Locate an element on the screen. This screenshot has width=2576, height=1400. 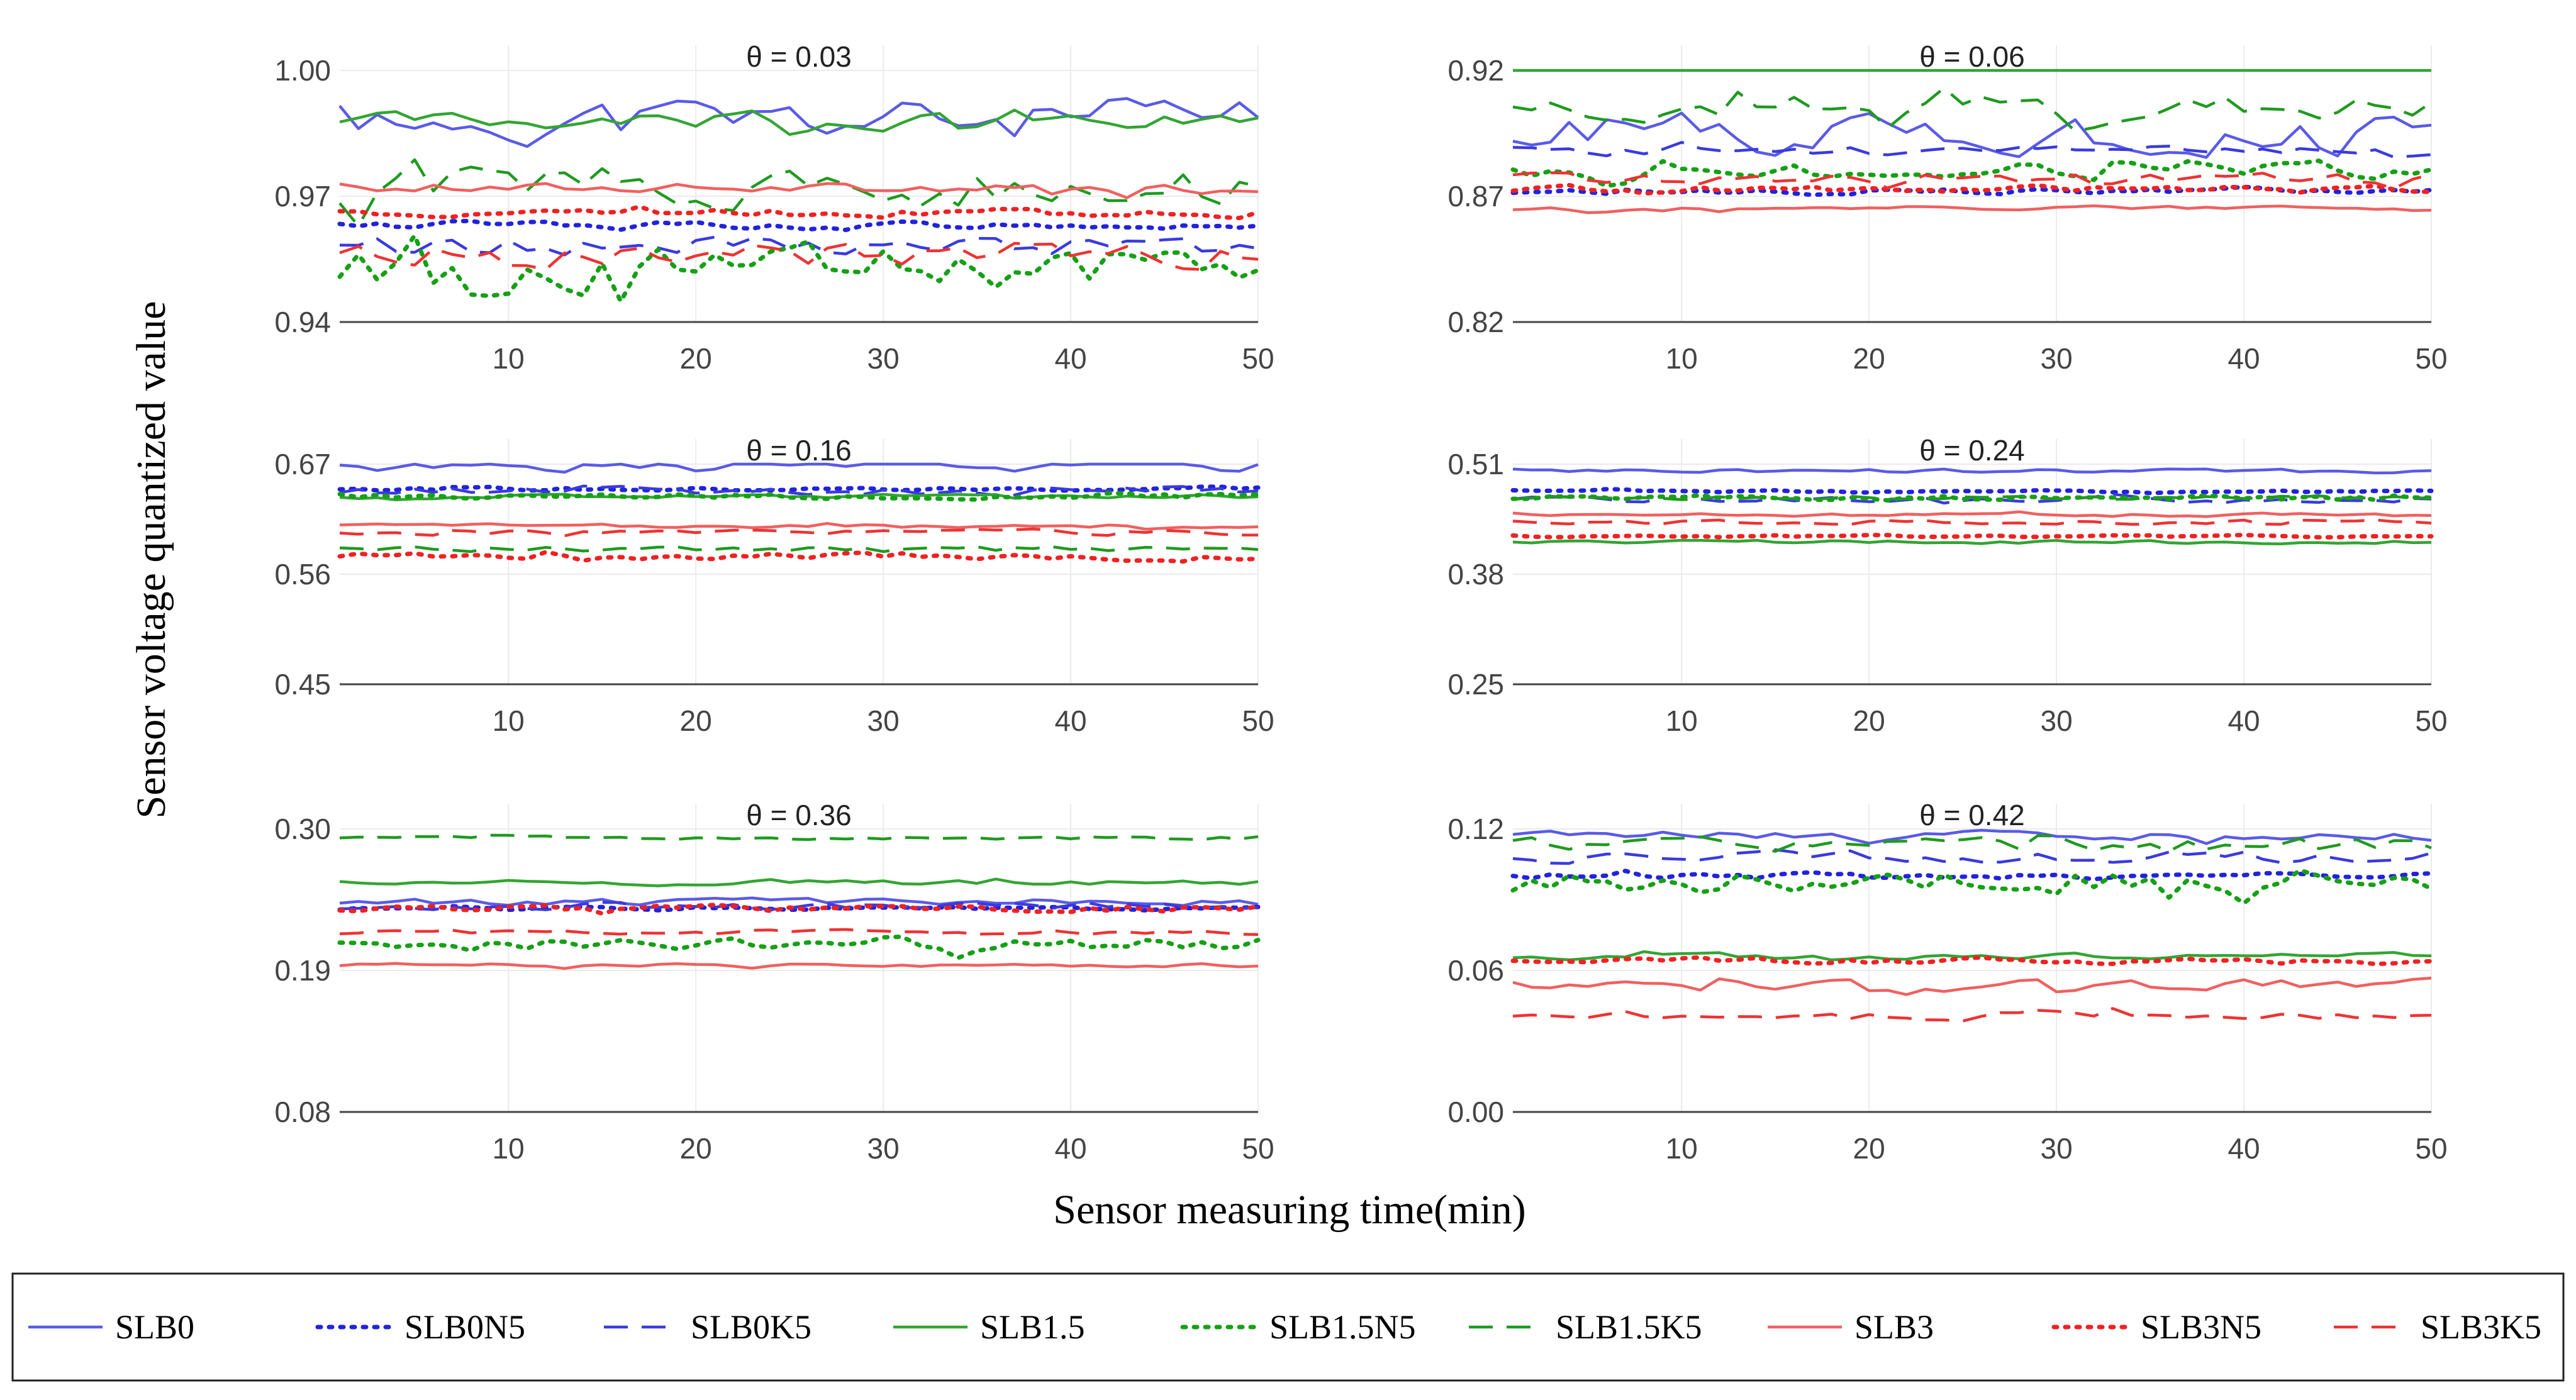
y-tick-label: 0.94 is located at coordinates (302, 322).